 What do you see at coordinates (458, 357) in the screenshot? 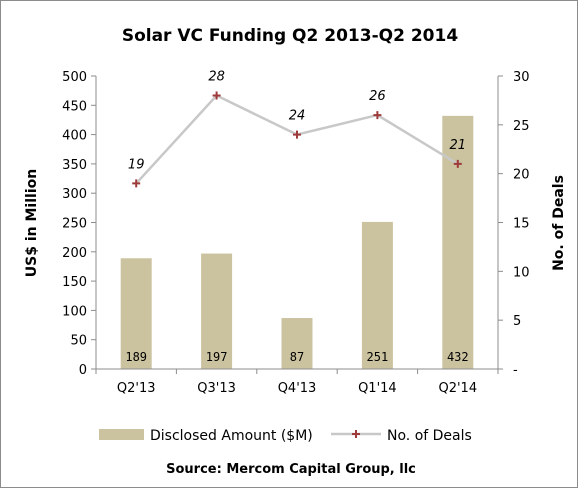
I see `bar-data-label: 432` at bounding box center [458, 357].